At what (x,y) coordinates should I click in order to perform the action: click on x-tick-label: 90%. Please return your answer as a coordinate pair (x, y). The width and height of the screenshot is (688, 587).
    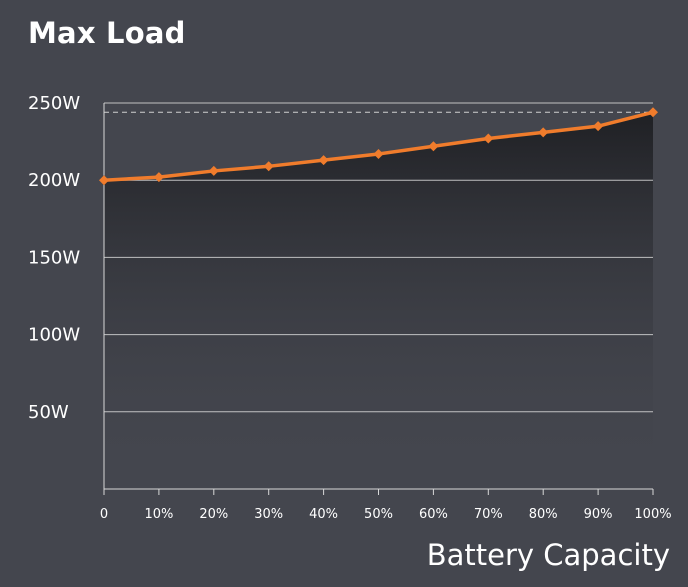
    Looking at the image, I should click on (598, 514).